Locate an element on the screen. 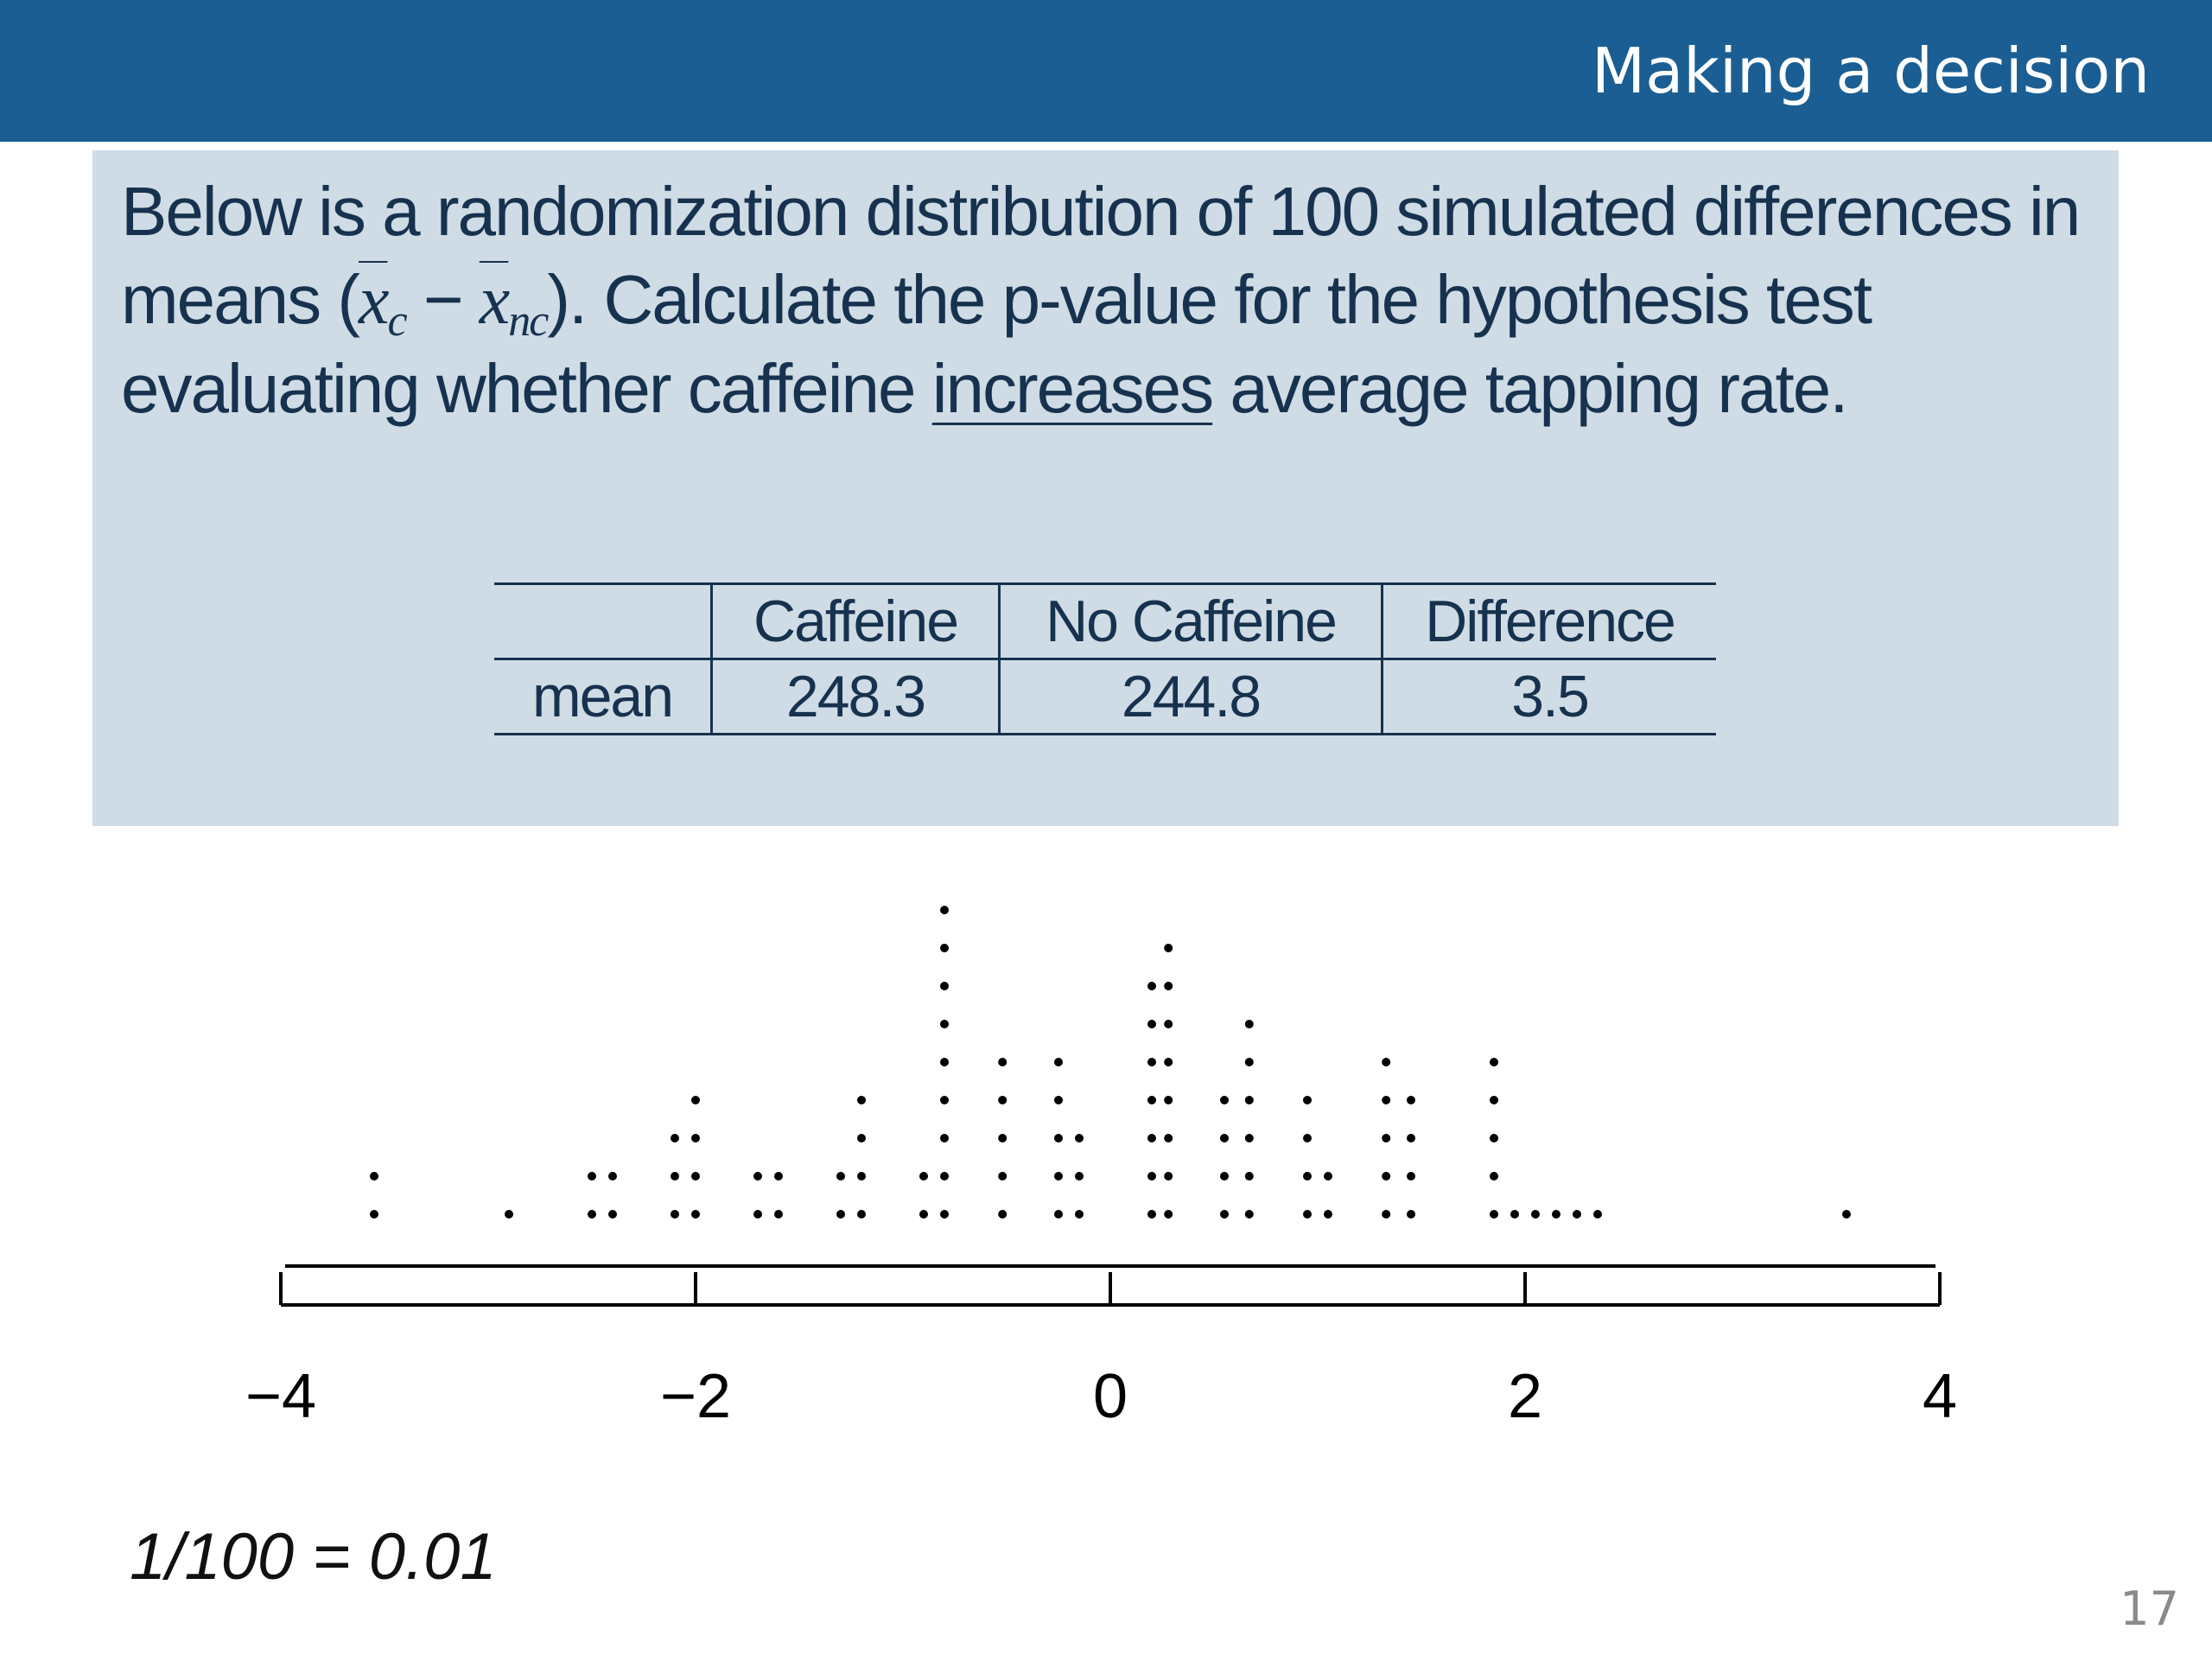 Image resolution: width=2212 pixels, height=1661 pixels. table-header-row: Caffeine No Caffeine Difference is located at coordinates (1105, 621).